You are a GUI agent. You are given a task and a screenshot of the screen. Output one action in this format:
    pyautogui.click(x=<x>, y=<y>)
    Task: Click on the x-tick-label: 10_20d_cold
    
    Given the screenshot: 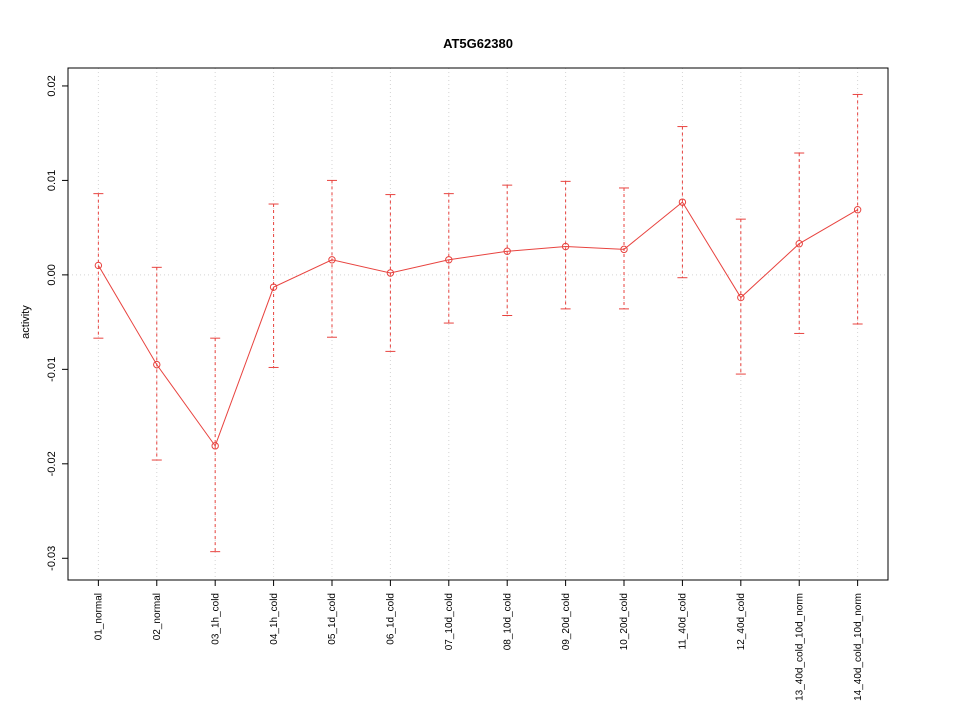 What is the action you would take?
    pyautogui.click(x=624, y=621)
    